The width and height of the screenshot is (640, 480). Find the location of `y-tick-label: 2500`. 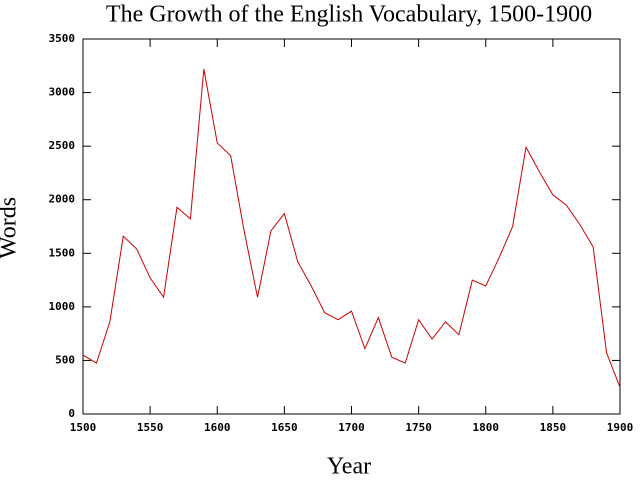

y-tick-label: 2500 is located at coordinates (62, 145).